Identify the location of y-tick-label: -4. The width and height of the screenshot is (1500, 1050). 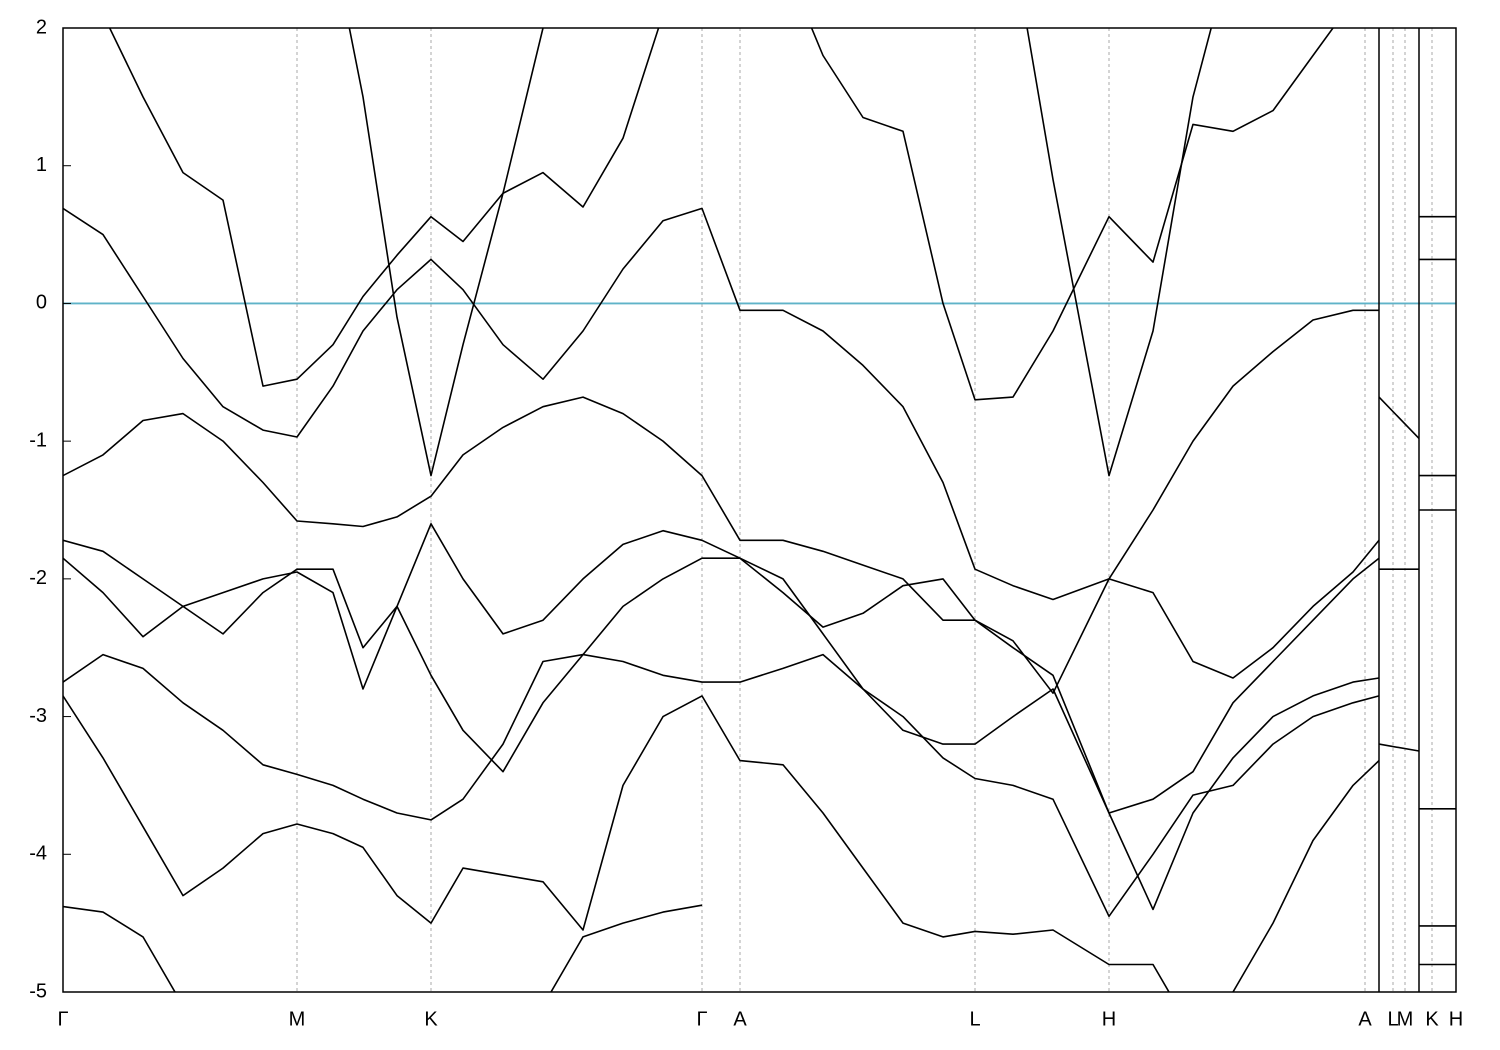
(38, 854).